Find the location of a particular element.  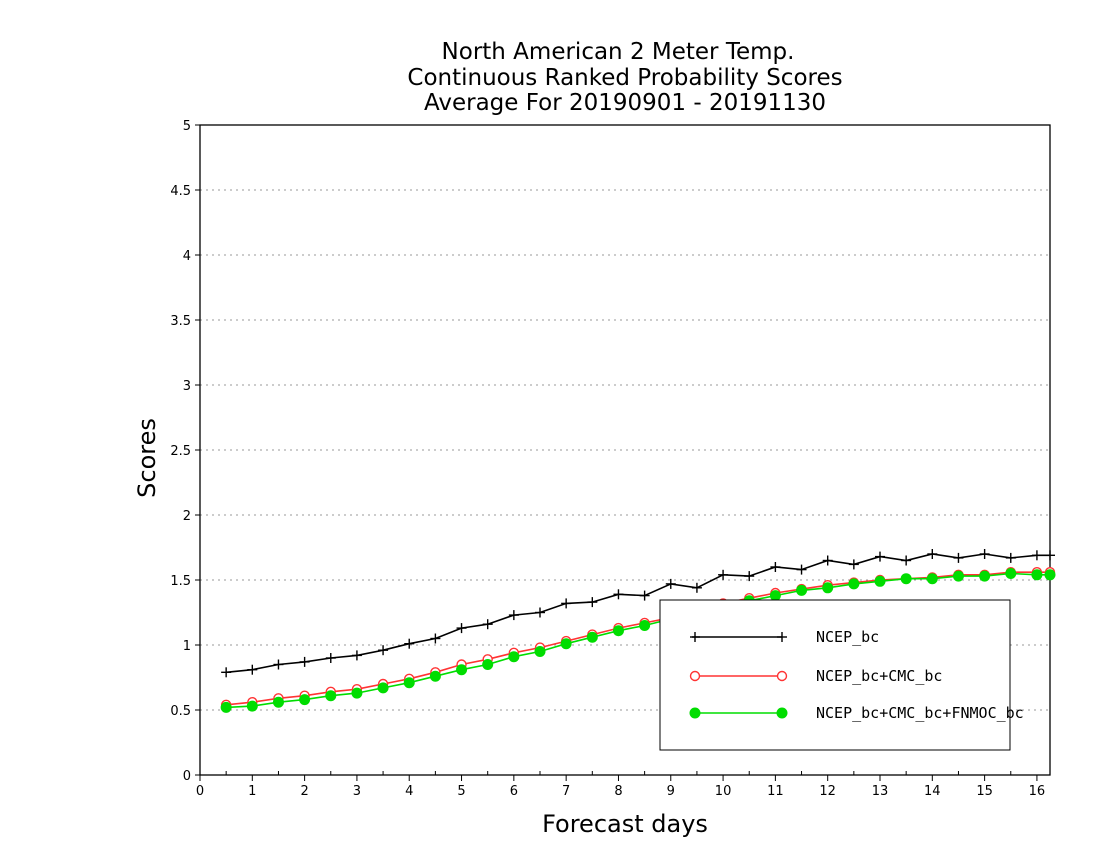

y-tick-label: 1 is located at coordinates (187, 646).